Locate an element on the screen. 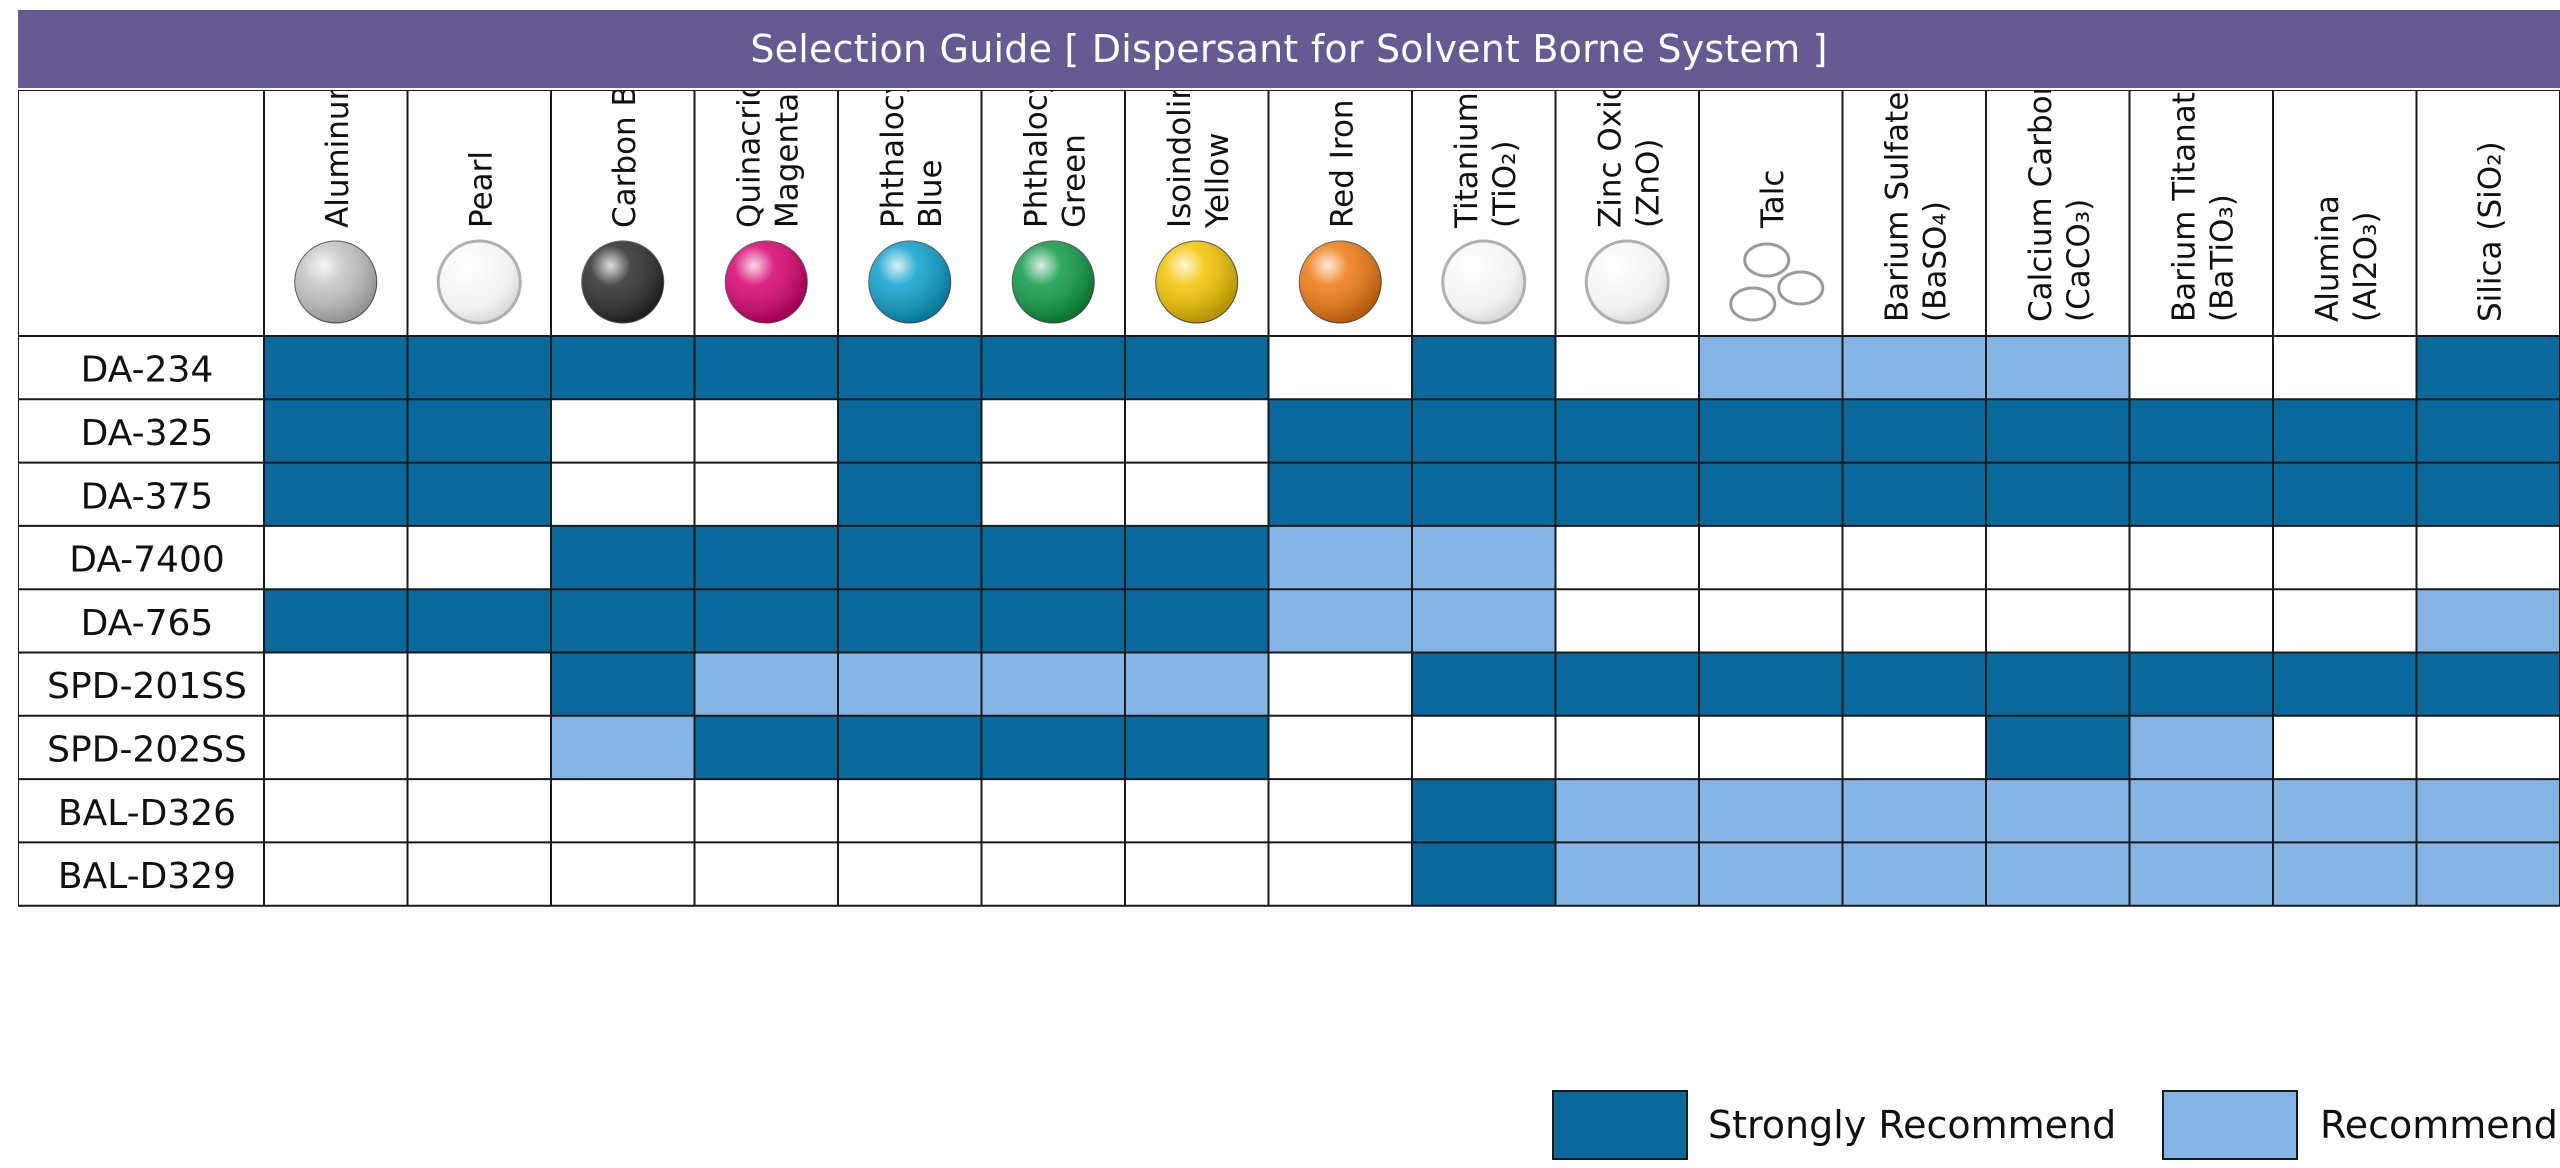 The width and height of the screenshot is (2560, 1168). legend-swatch-strong is located at coordinates (1620, 1125).